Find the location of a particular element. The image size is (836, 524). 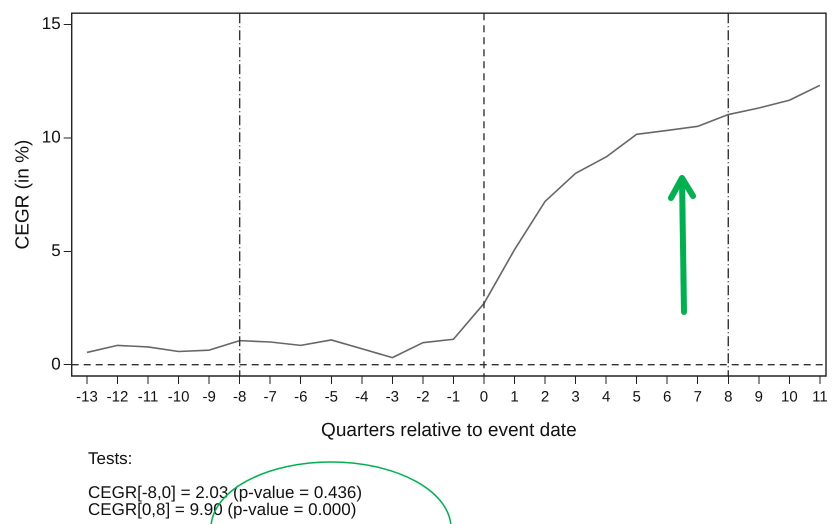

x-tick-label: -9 is located at coordinates (209, 397).